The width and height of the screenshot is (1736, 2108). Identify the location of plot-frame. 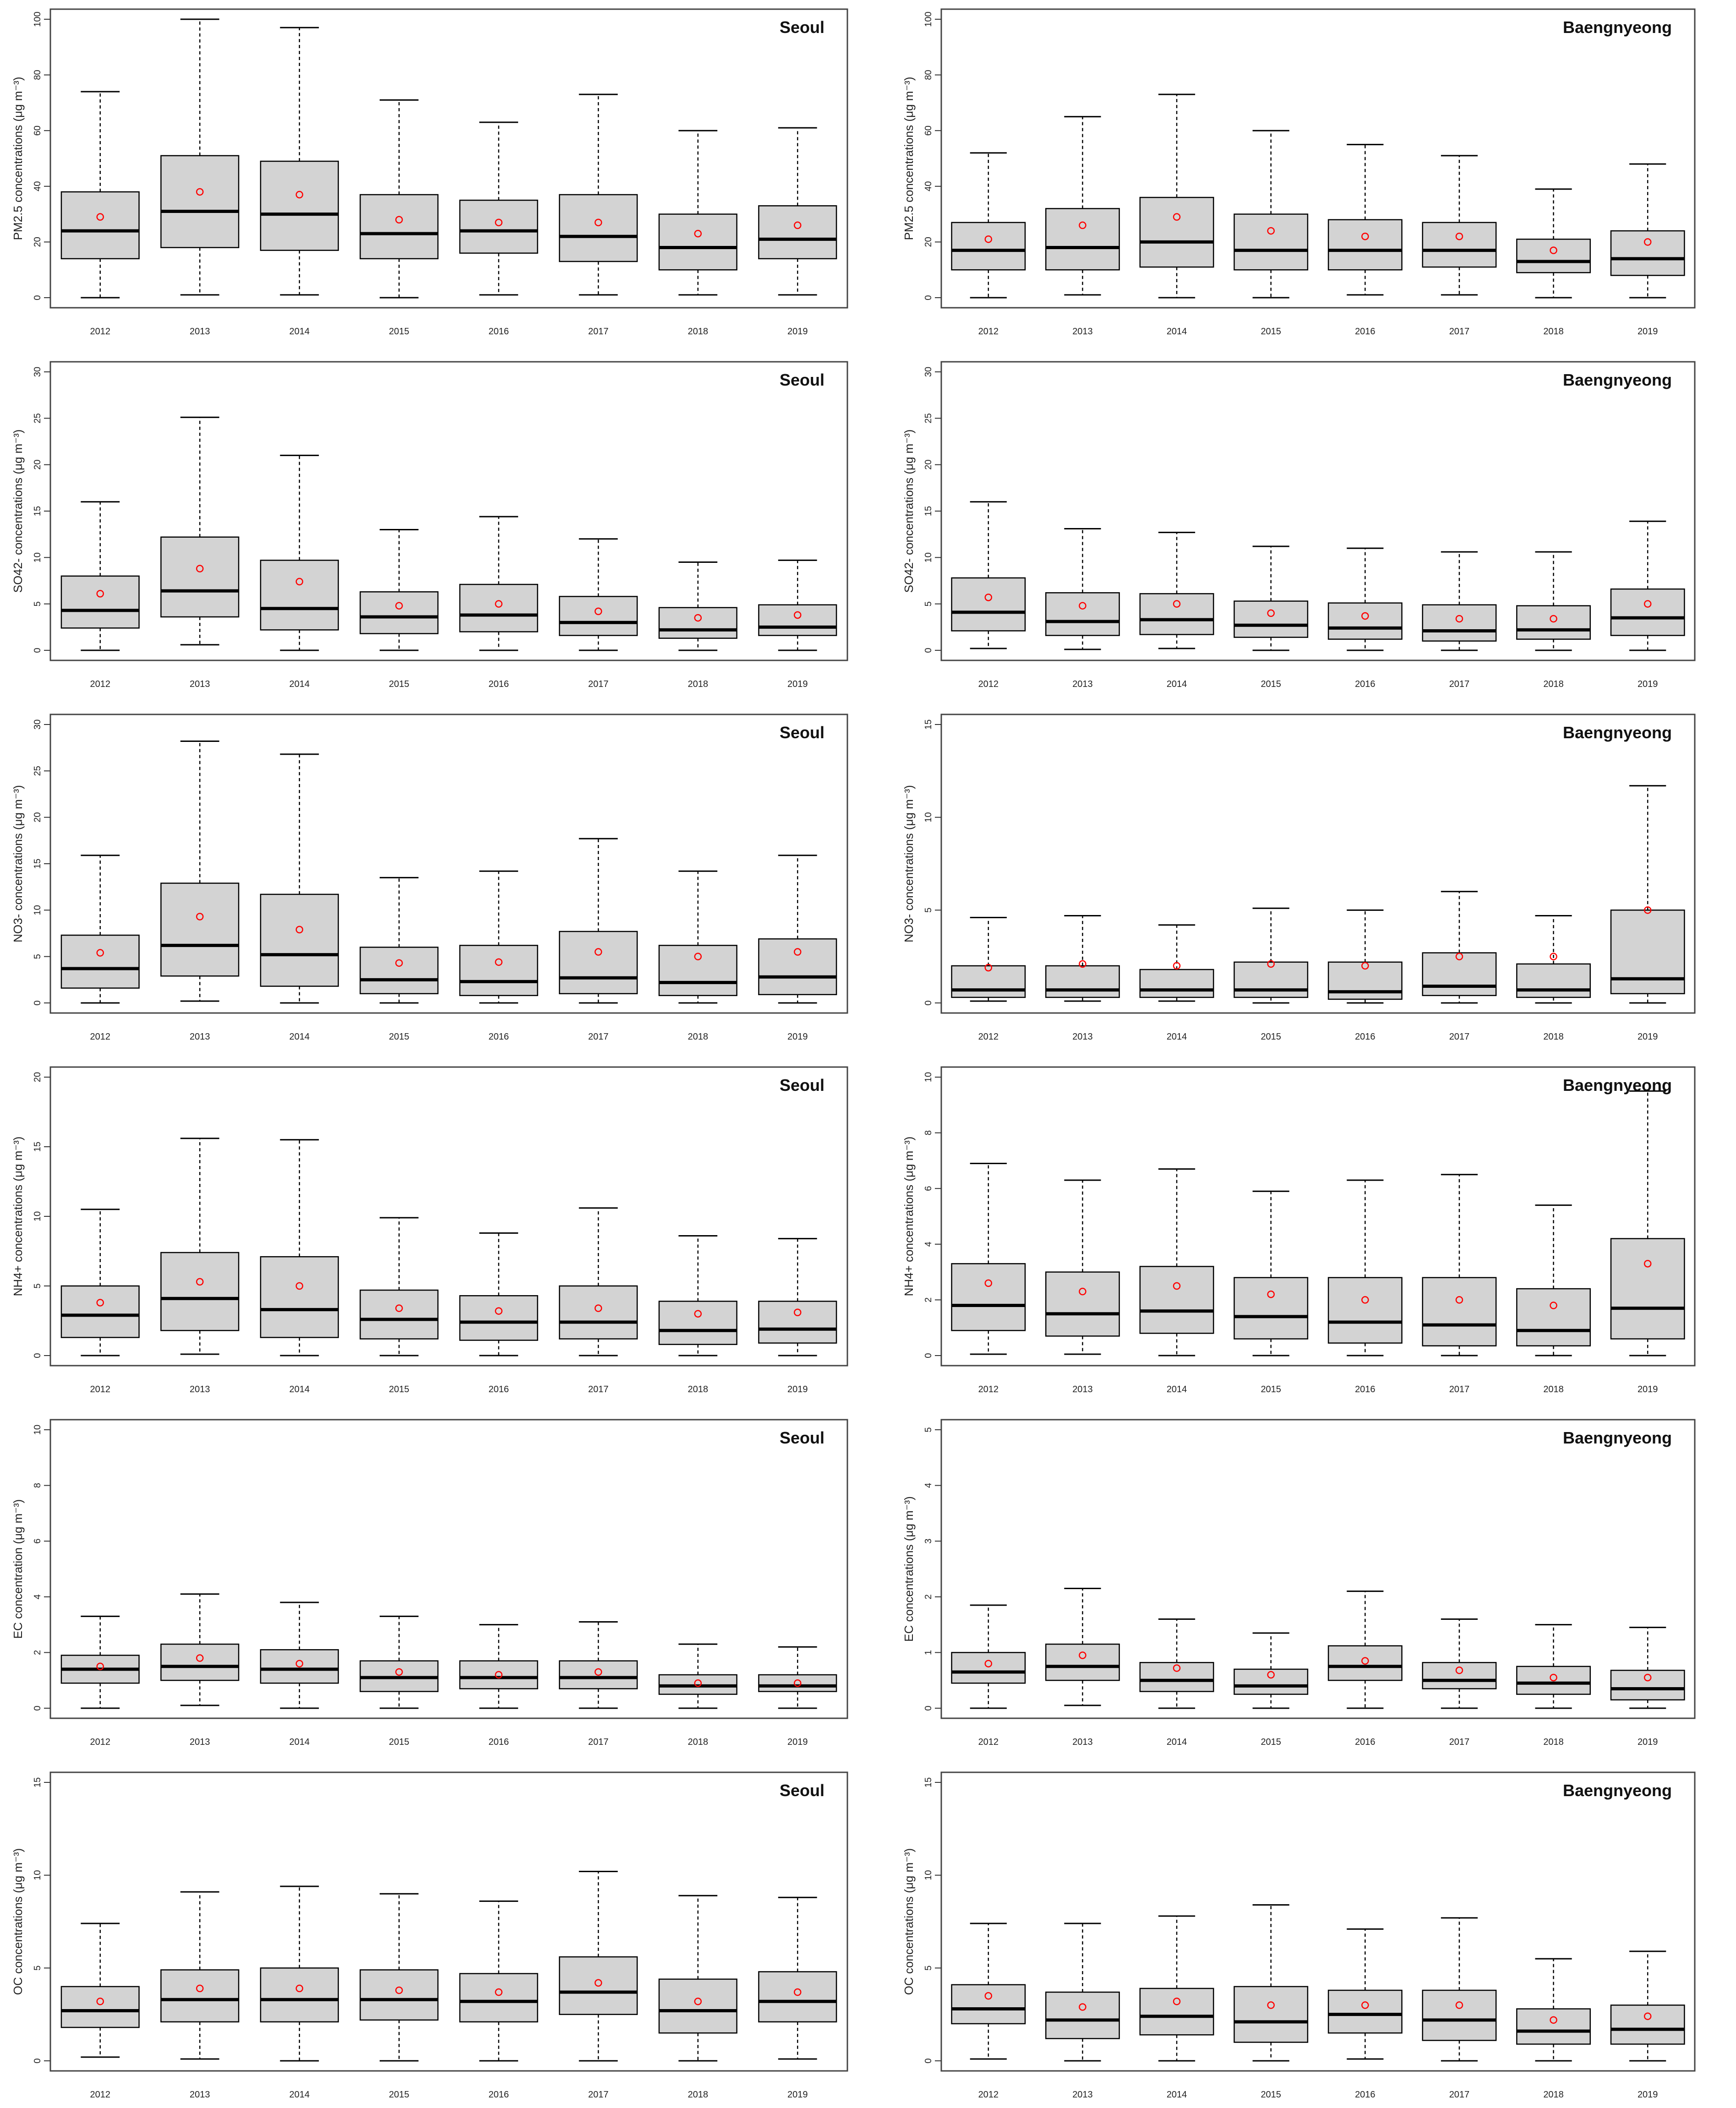
(448, 1569).